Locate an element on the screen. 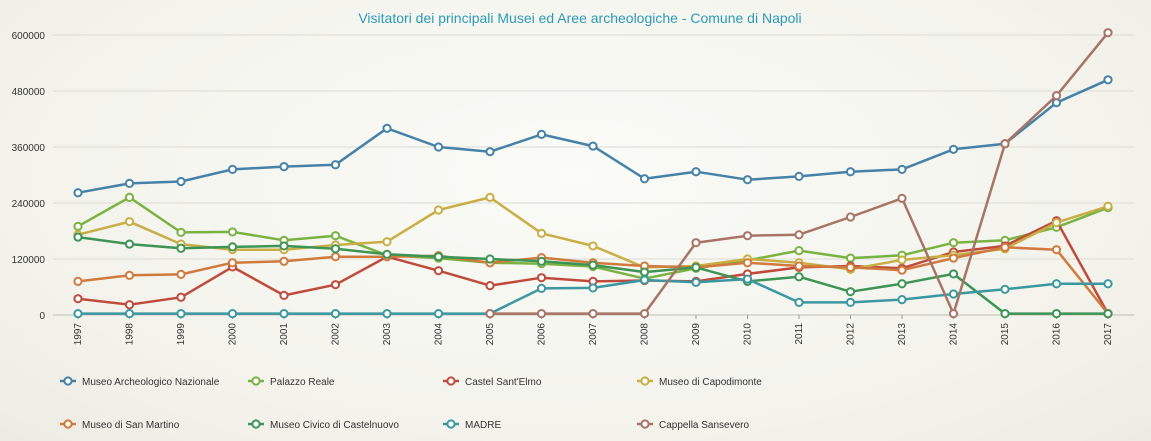 The image size is (1151, 441). legend-item: Palazzo Reale is located at coordinates (291, 382).